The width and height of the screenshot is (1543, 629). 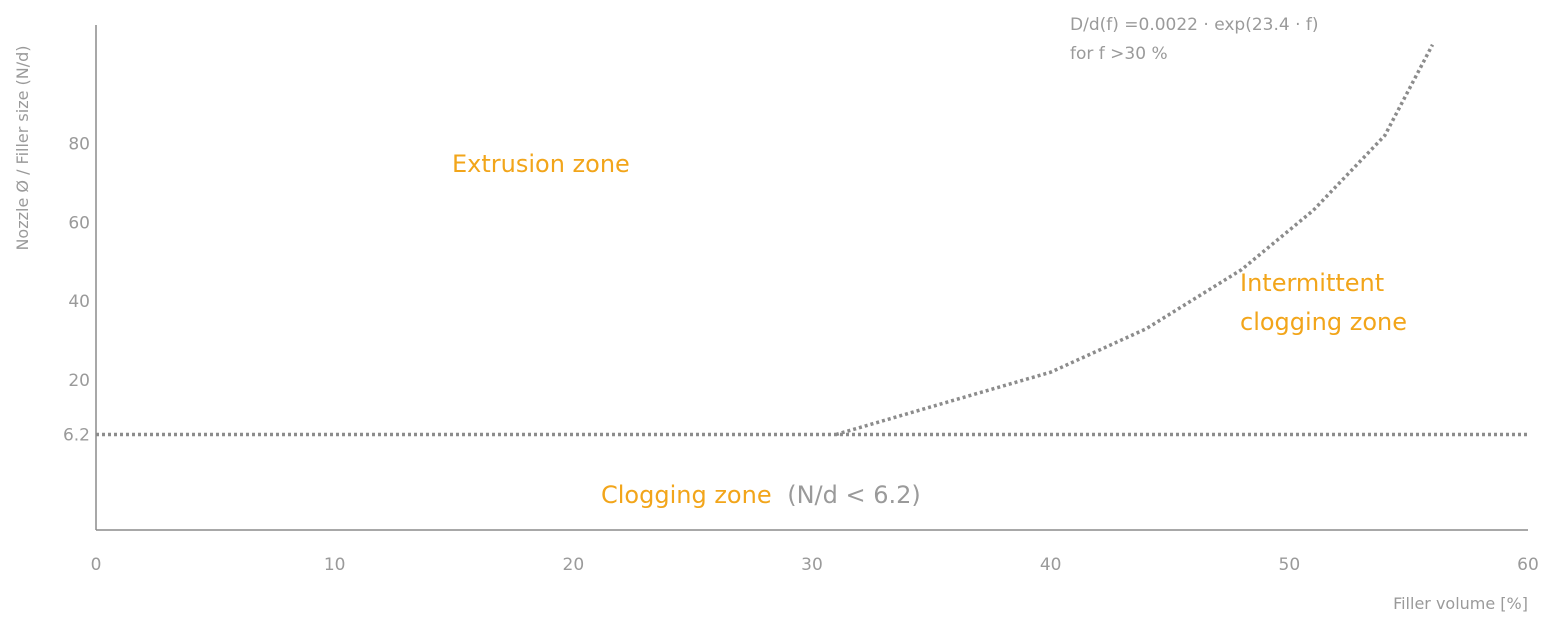 What do you see at coordinates (574, 565) in the screenshot?
I see `x-tick-label: 20` at bounding box center [574, 565].